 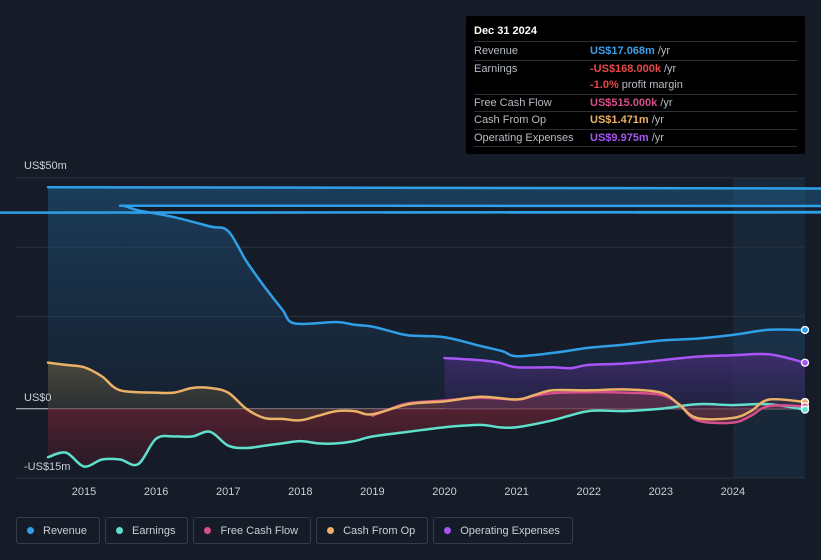 I want to click on earnings-area, so click(x=426, y=435).